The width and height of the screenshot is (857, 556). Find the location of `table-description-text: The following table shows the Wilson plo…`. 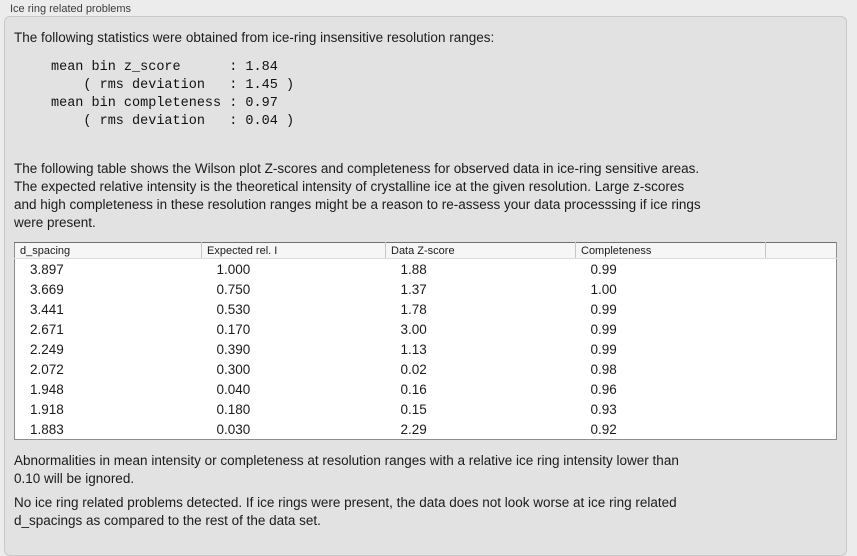

table-description-text: The following table shows the Wilson plo… is located at coordinates (357, 195).